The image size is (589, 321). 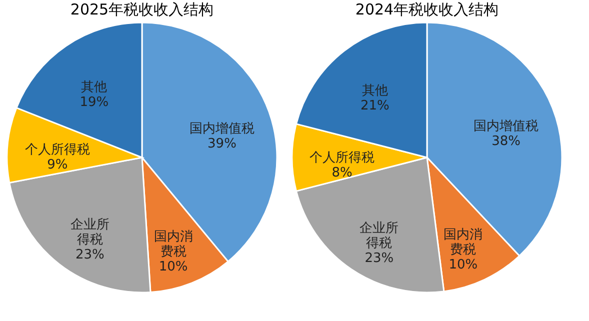 What do you see at coordinates (57, 165) in the screenshot?
I see `data-label: 9%` at bounding box center [57, 165].